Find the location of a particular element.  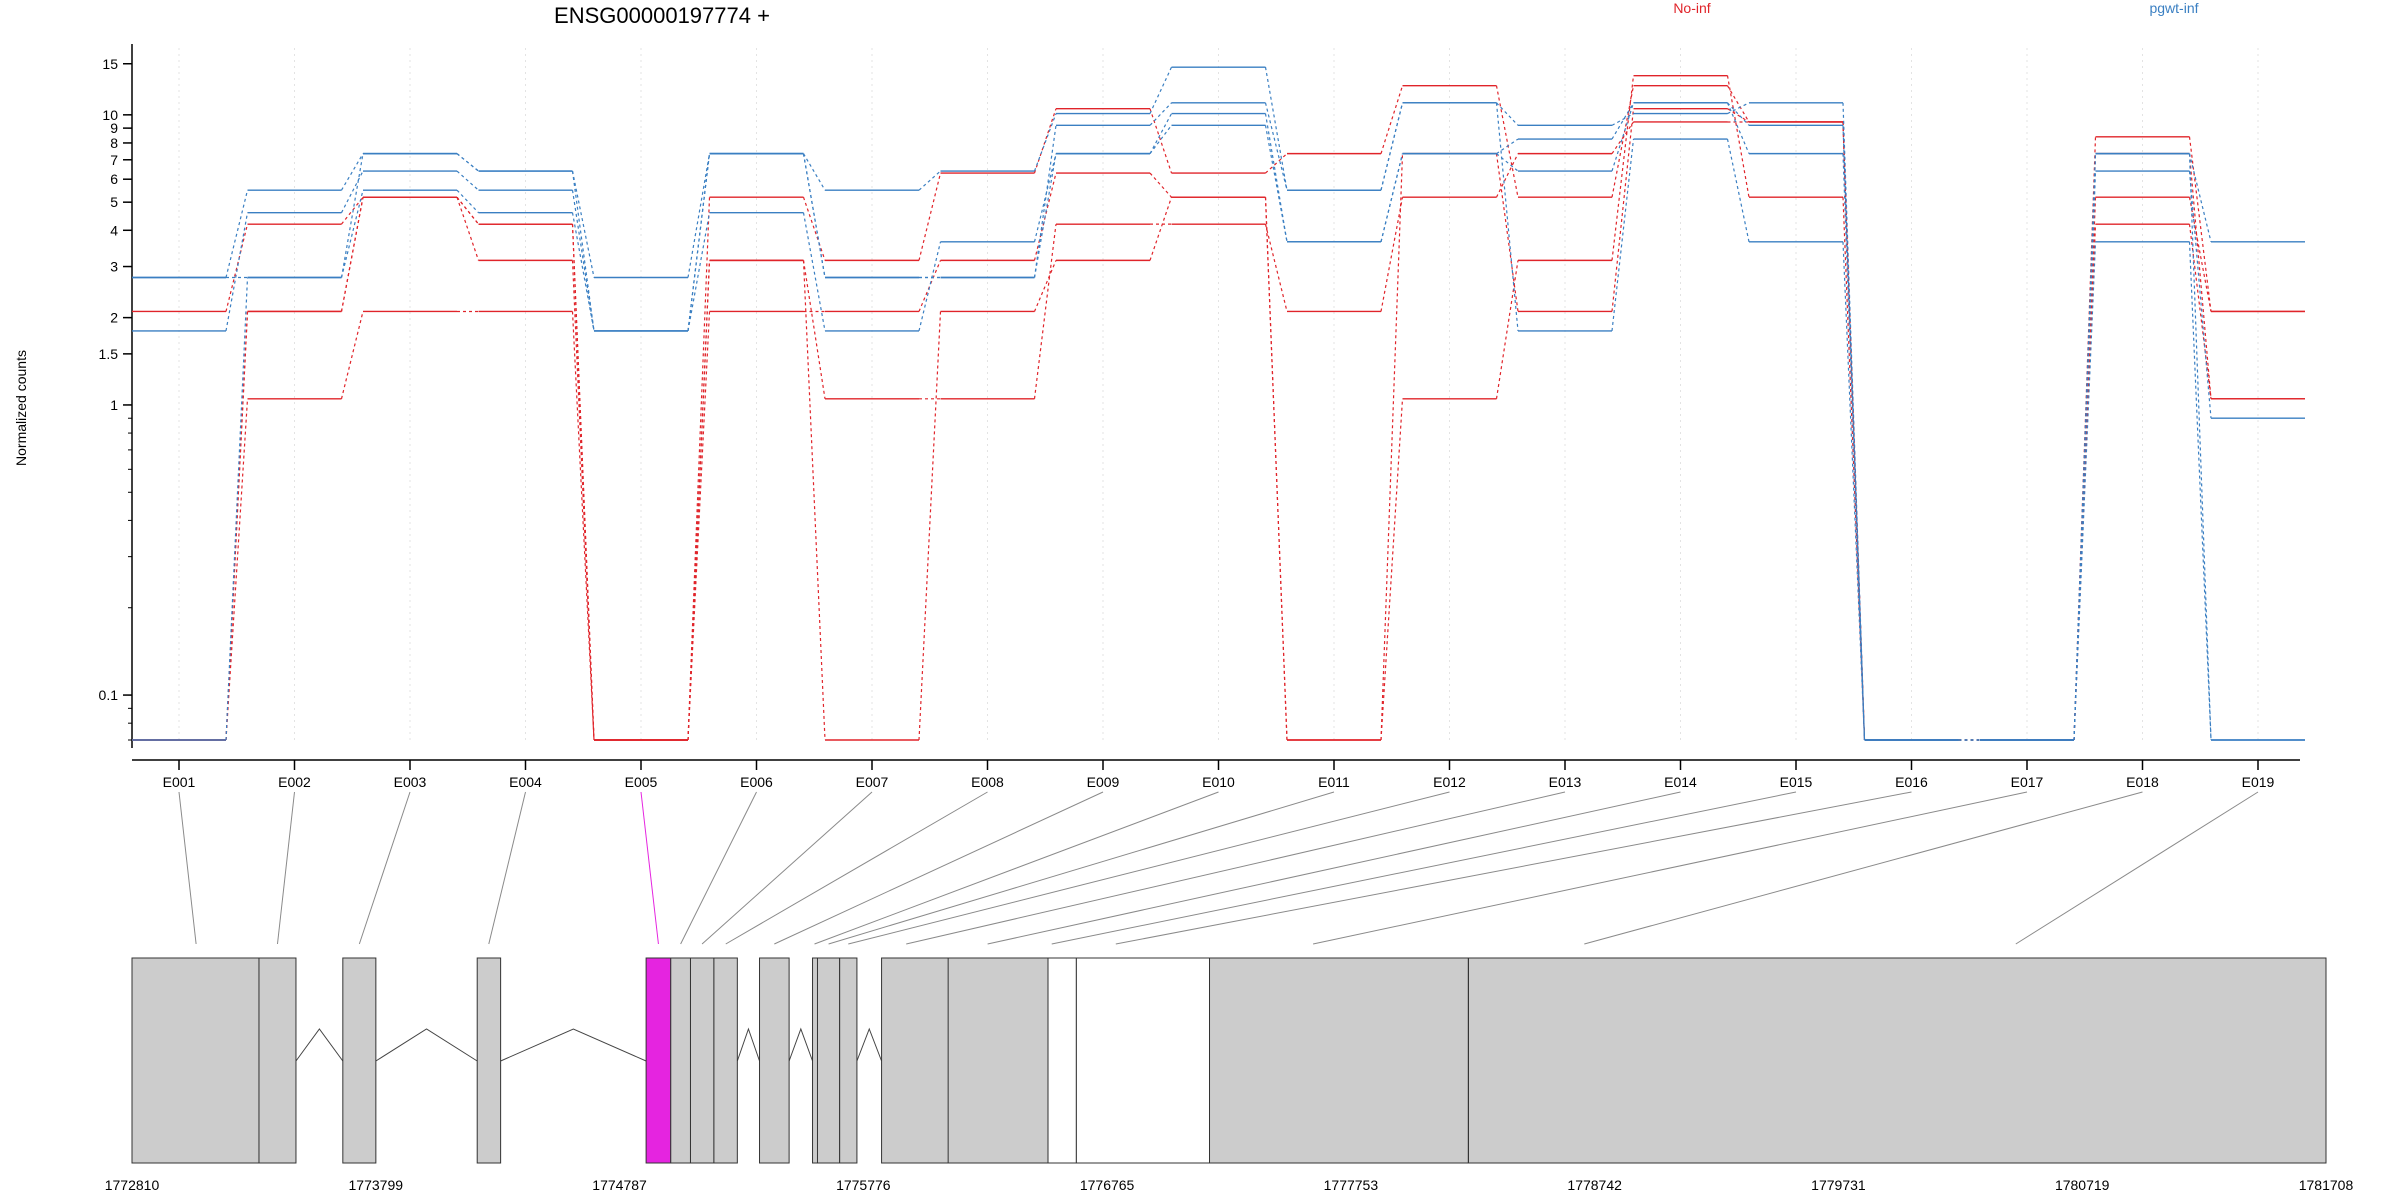

y-tick-label: 7 is located at coordinates (114, 160).